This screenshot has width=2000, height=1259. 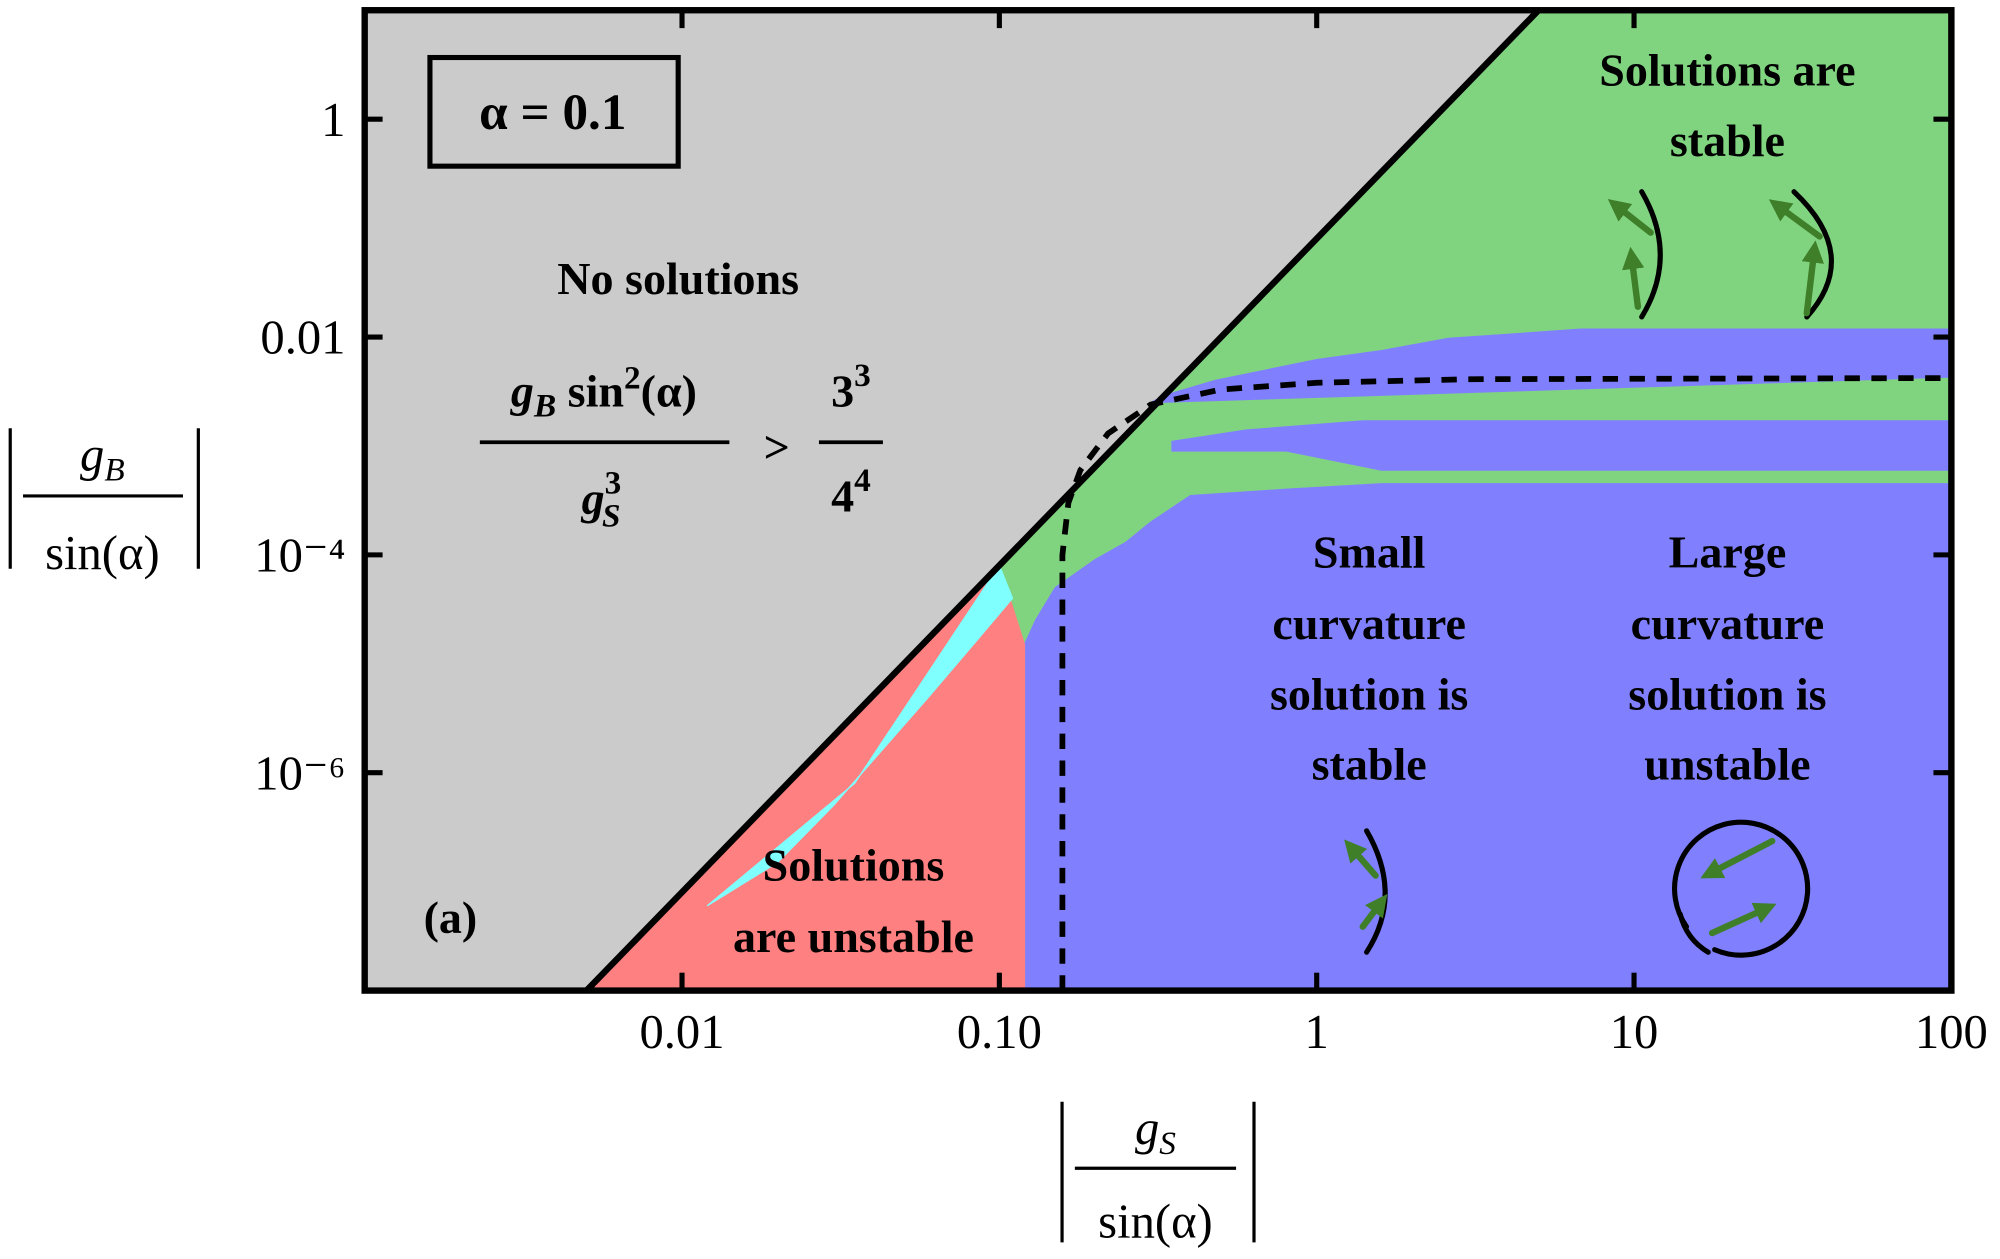 What do you see at coordinates (299, 556) in the screenshot?
I see `y-tick-label: 10⁻⁴` at bounding box center [299, 556].